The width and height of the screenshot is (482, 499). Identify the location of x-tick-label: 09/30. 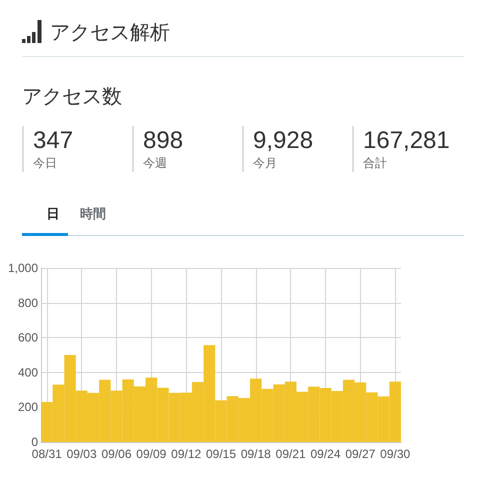
(395, 454).